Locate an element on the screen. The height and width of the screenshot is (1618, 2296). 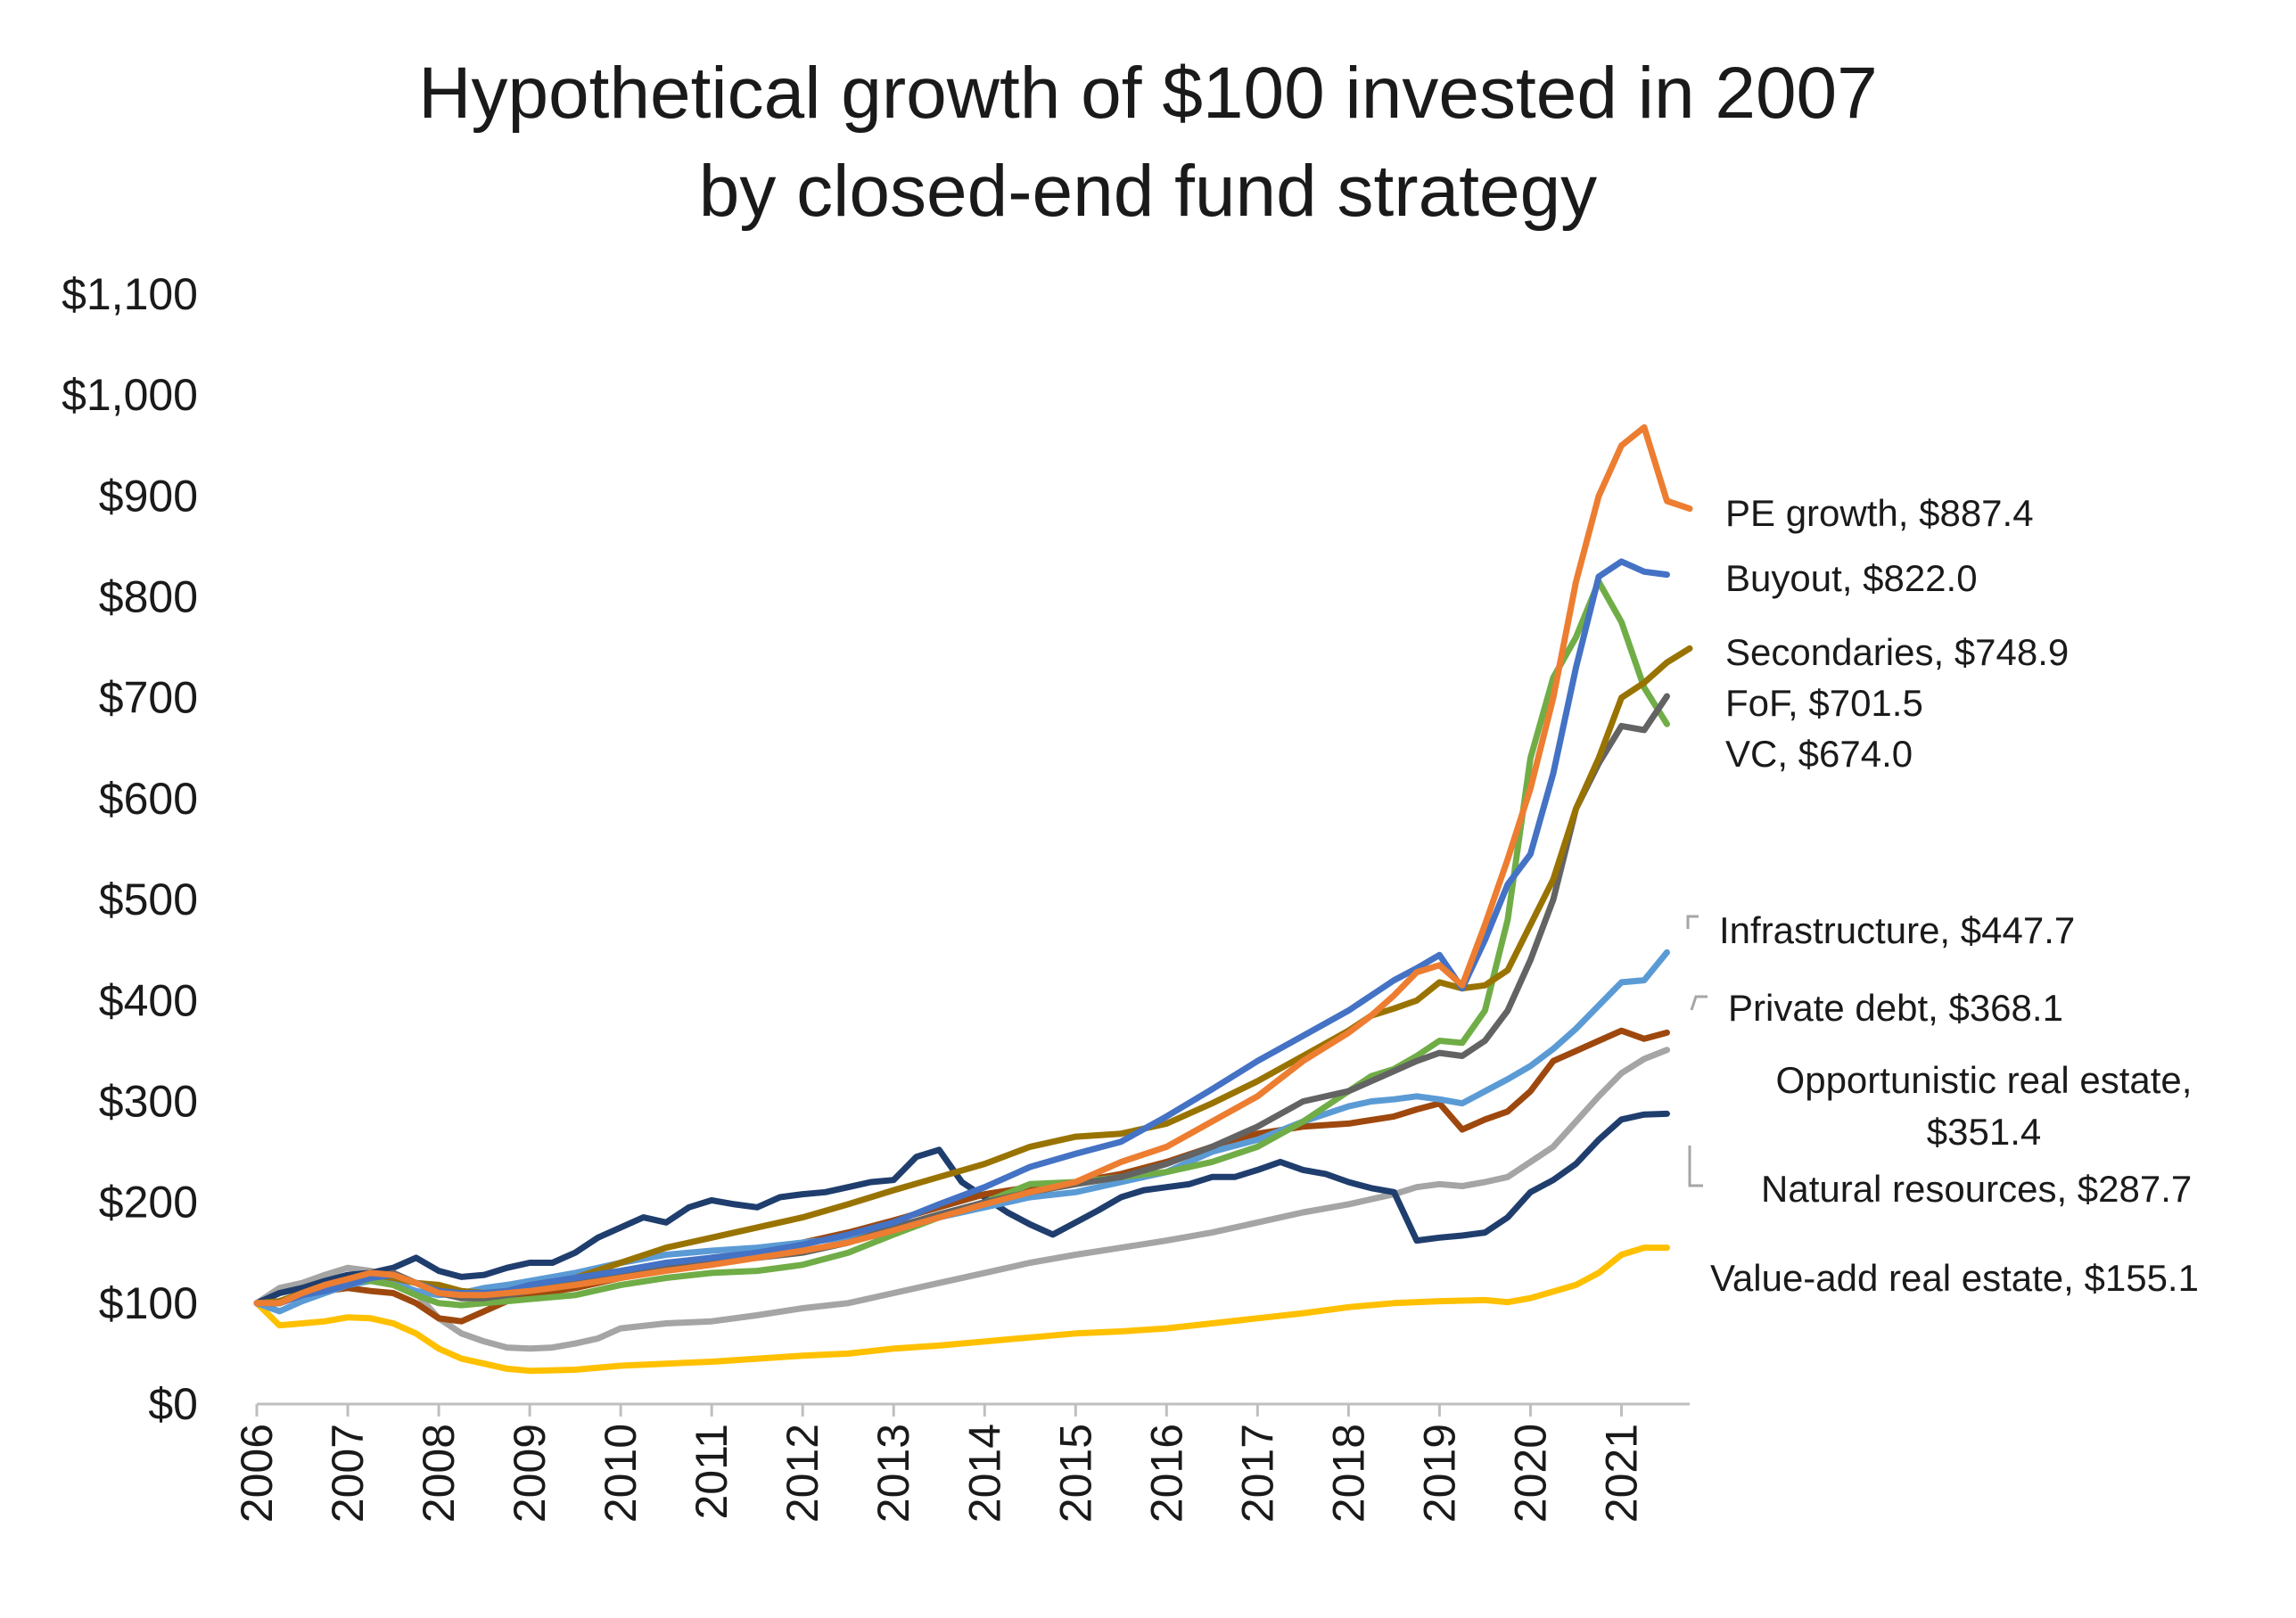
x-tick-label: 2011 is located at coordinates (712, 1472).